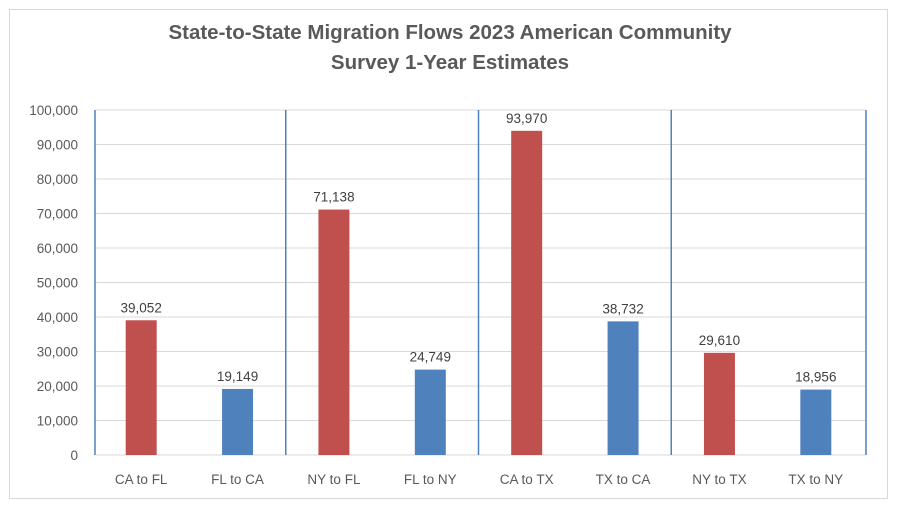 The width and height of the screenshot is (900, 514). Describe the element at coordinates (430, 357) in the screenshot. I see `data-label: 24,749` at that location.